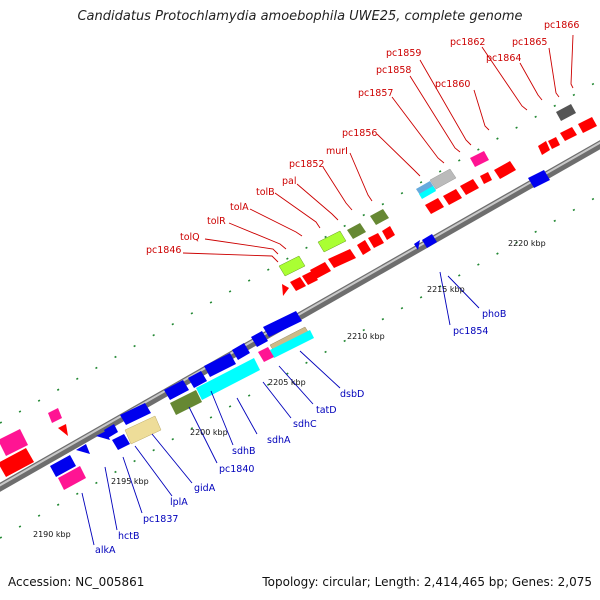 The image size is (600, 600). Describe the element at coordinates (486, 178) in the screenshot. I see `gene-pc1859` at that location.